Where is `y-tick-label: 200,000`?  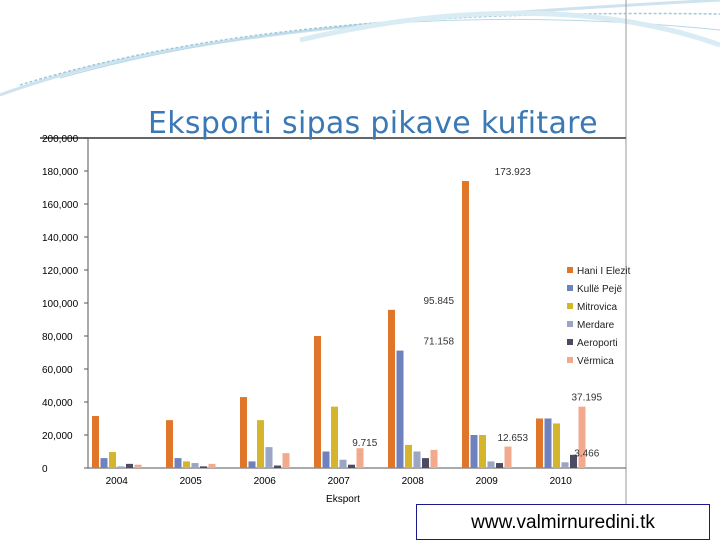 y-tick-label: 200,000 is located at coordinates (60, 139).